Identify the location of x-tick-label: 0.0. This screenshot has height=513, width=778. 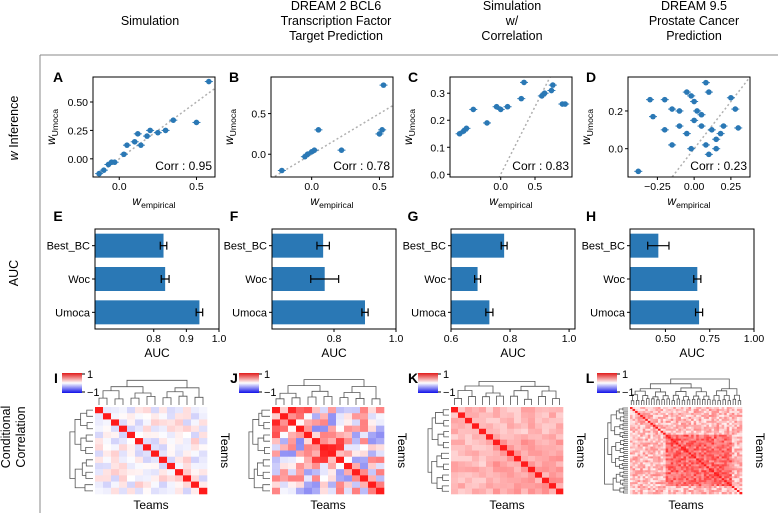
(119, 187).